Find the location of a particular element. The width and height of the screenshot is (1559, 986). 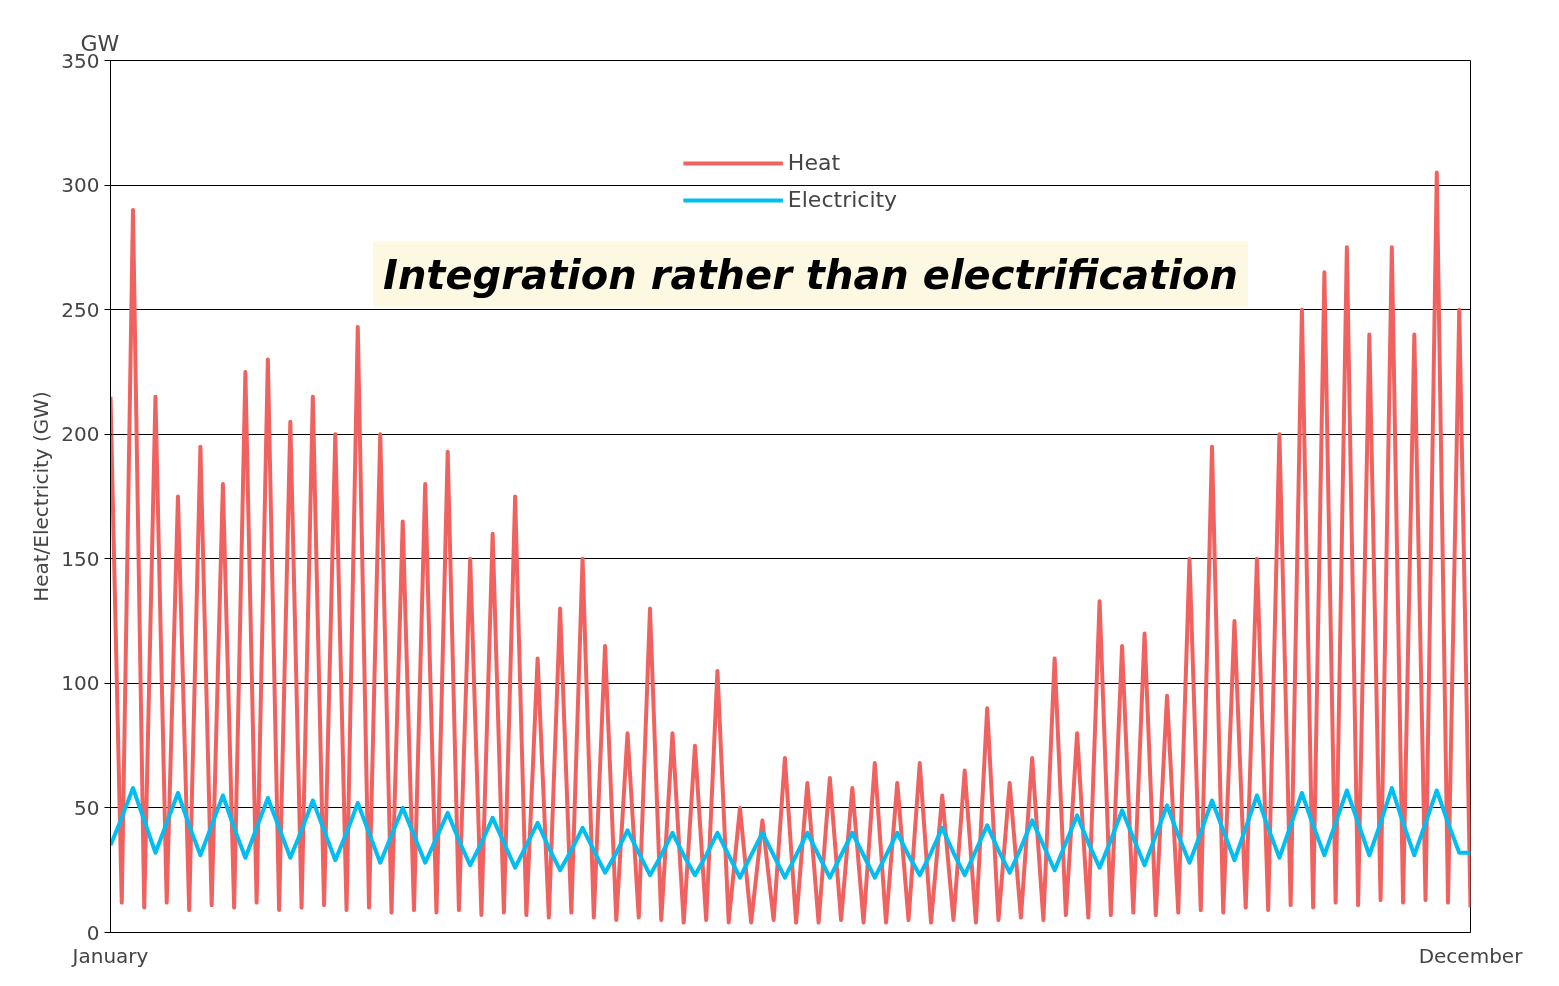

annotation: Integration rather than electrification is located at coordinates (810, 274).